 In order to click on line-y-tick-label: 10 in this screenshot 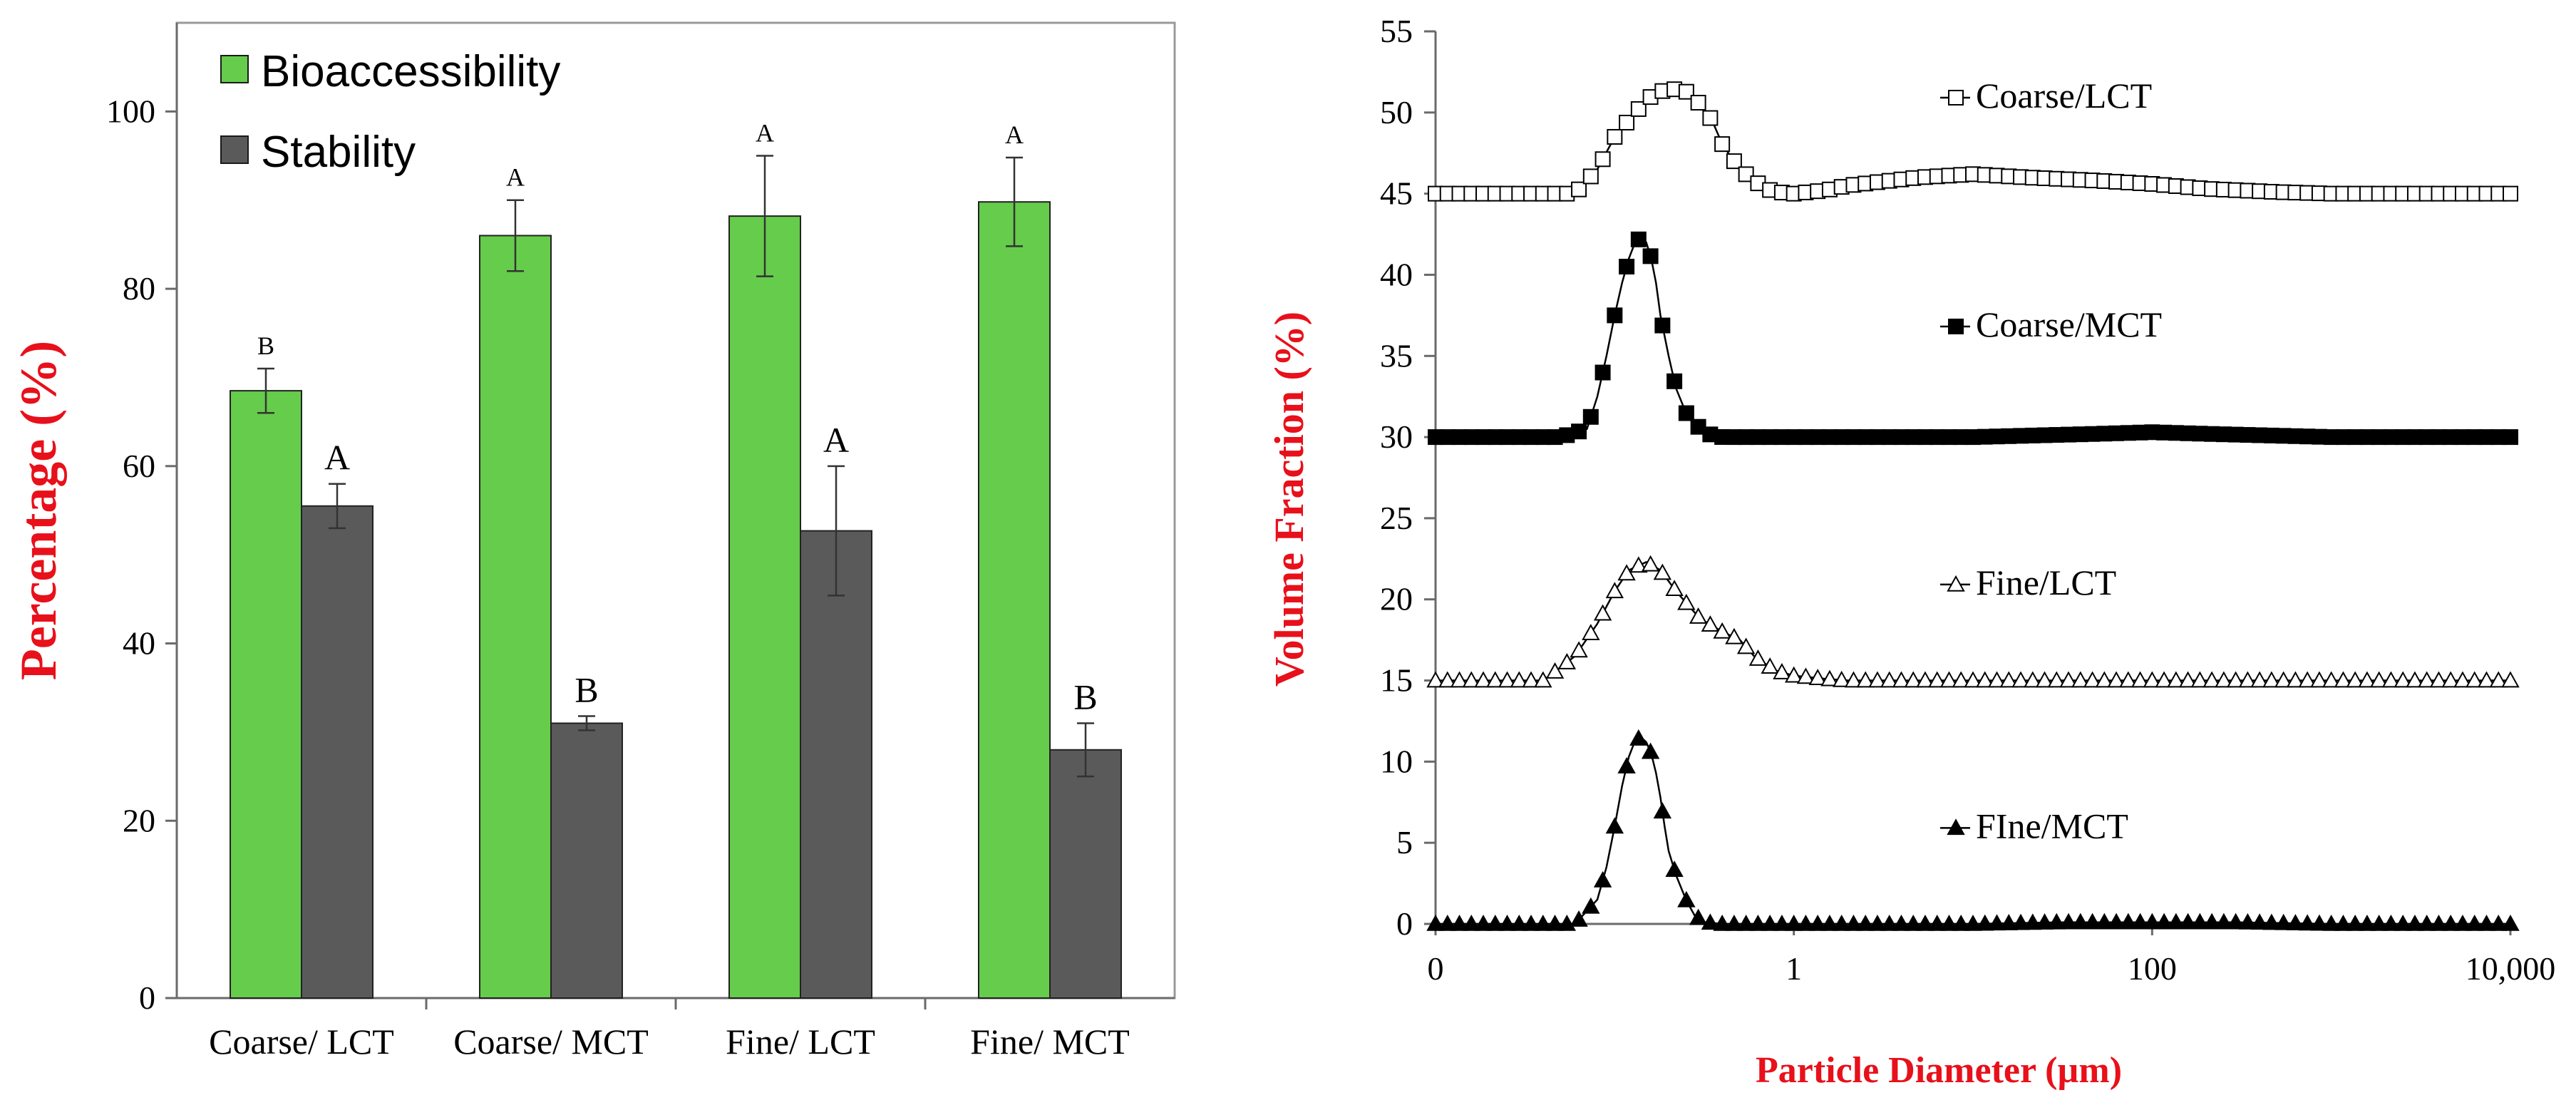, I will do `click(1396, 761)`.